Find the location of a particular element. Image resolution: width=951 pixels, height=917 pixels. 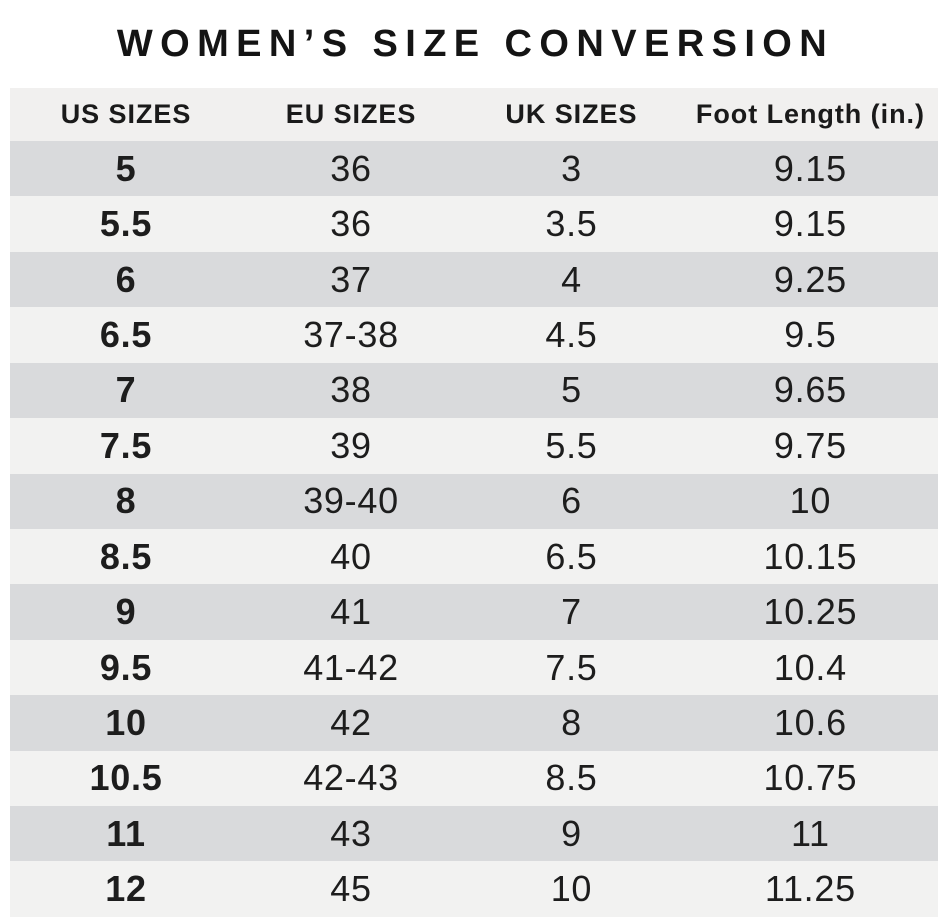

eu-size-cell: 38 is located at coordinates (351, 390).